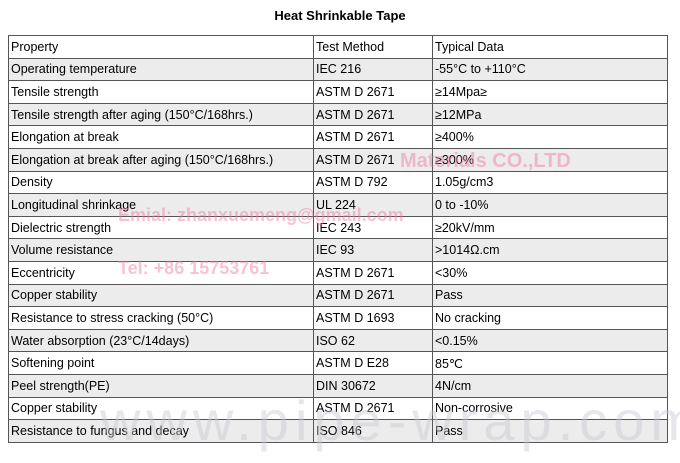 The width and height of the screenshot is (680, 463). What do you see at coordinates (550, 272) in the screenshot?
I see `table-cell: <30%` at bounding box center [550, 272].